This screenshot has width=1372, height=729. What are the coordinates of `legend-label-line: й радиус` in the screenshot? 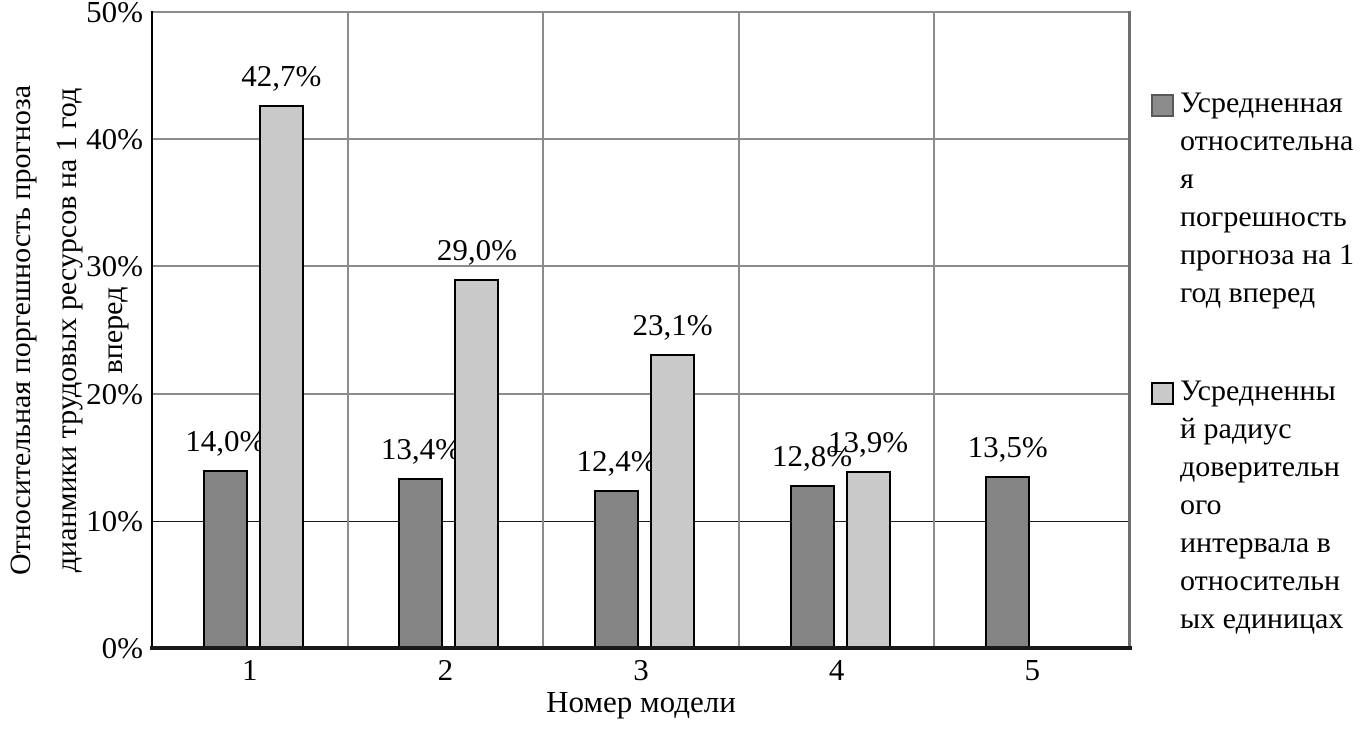 It's located at (1236, 428).